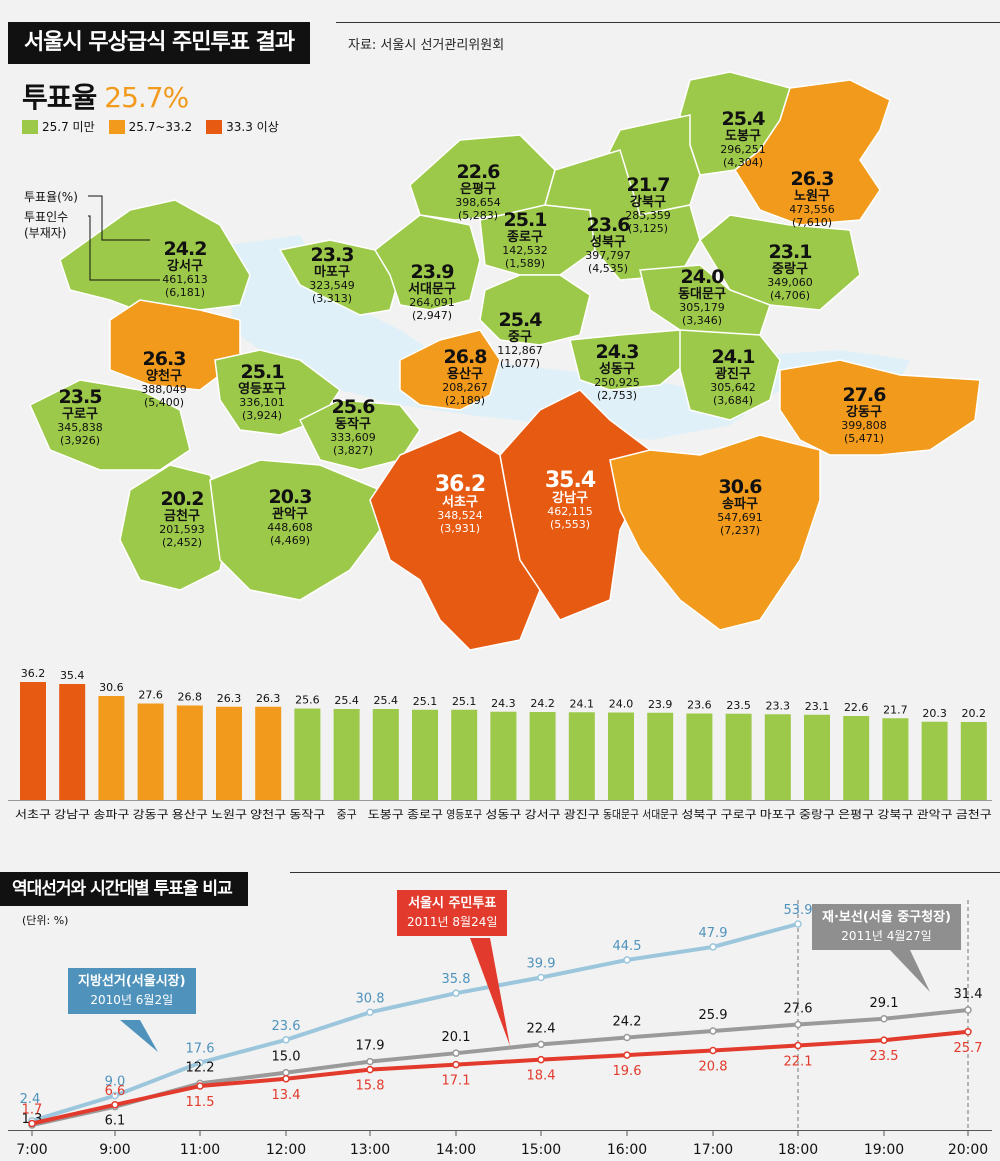 The width and height of the screenshot is (1000, 1161). What do you see at coordinates (68, 127) in the screenshot?
I see `legend-label: 25.7 미만` at bounding box center [68, 127].